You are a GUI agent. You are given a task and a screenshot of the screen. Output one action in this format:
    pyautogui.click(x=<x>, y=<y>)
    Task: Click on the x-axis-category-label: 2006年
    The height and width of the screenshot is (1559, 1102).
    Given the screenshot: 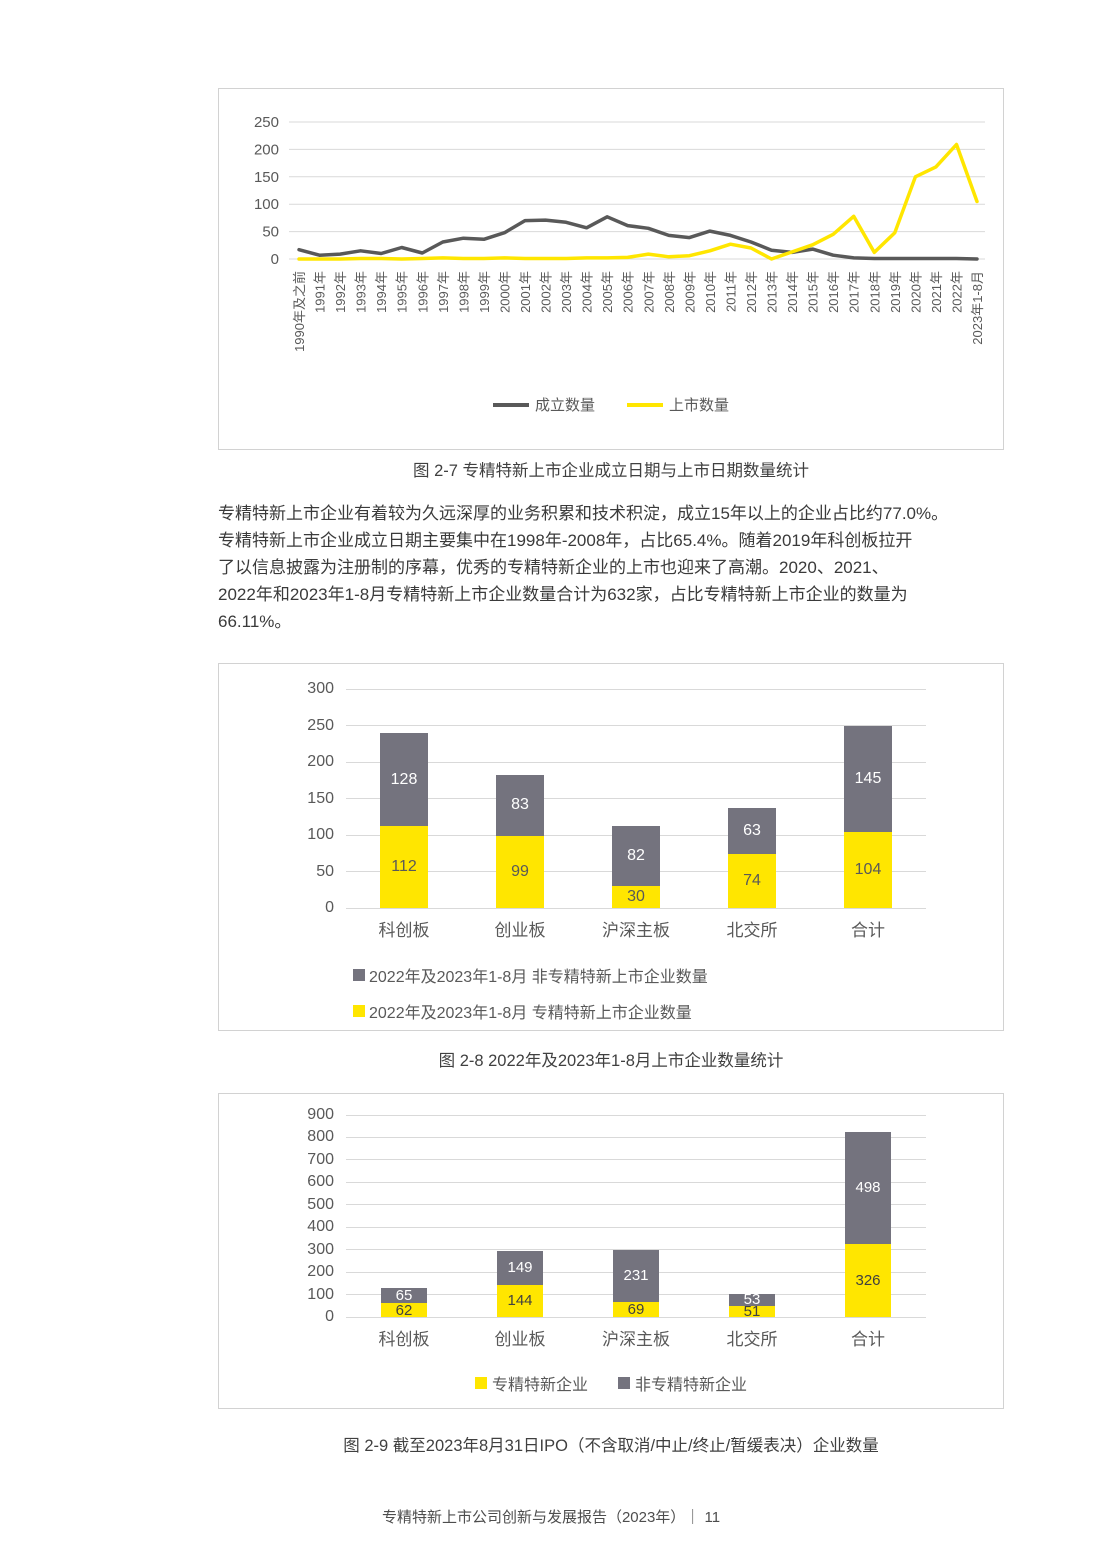 What is the action you would take?
    pyautogui.click(x=628, y=292)
    